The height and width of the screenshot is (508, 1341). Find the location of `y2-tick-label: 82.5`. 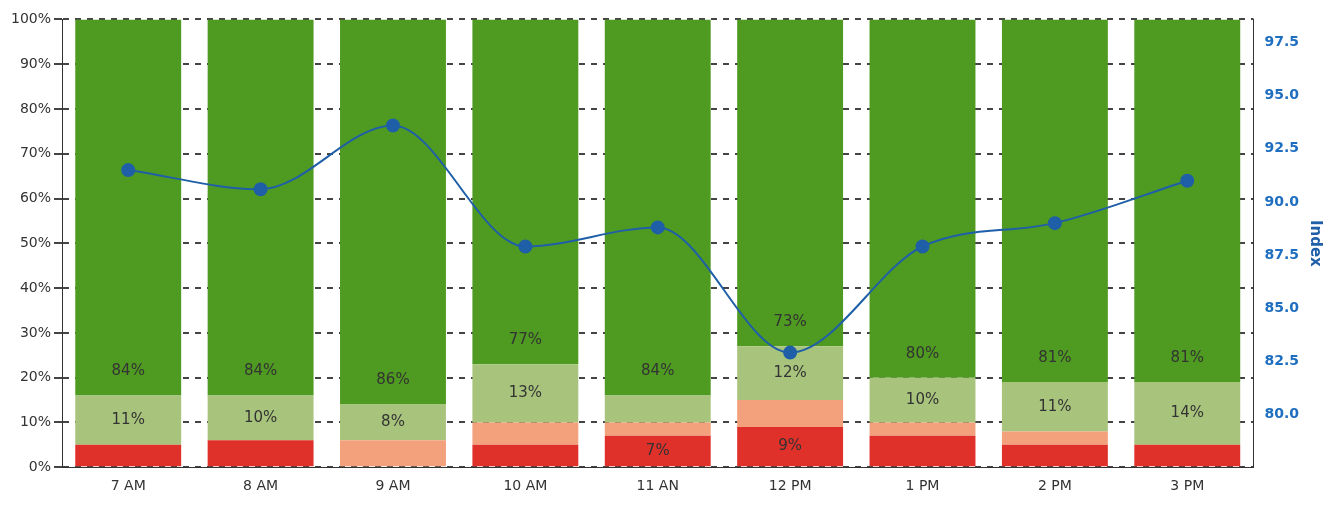

y2-tick-label: 82.5 is located at coordinates (1281, 359).